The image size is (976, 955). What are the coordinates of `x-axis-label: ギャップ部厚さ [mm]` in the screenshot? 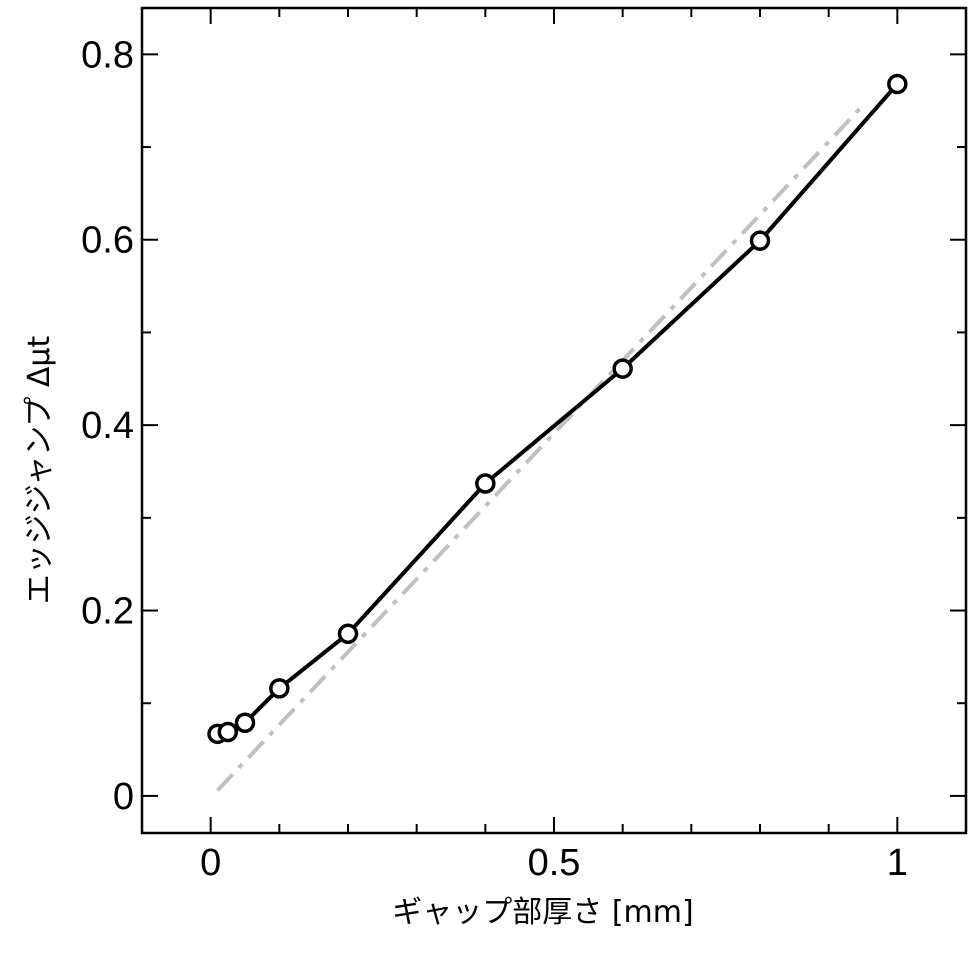 It's located at (542, 912).